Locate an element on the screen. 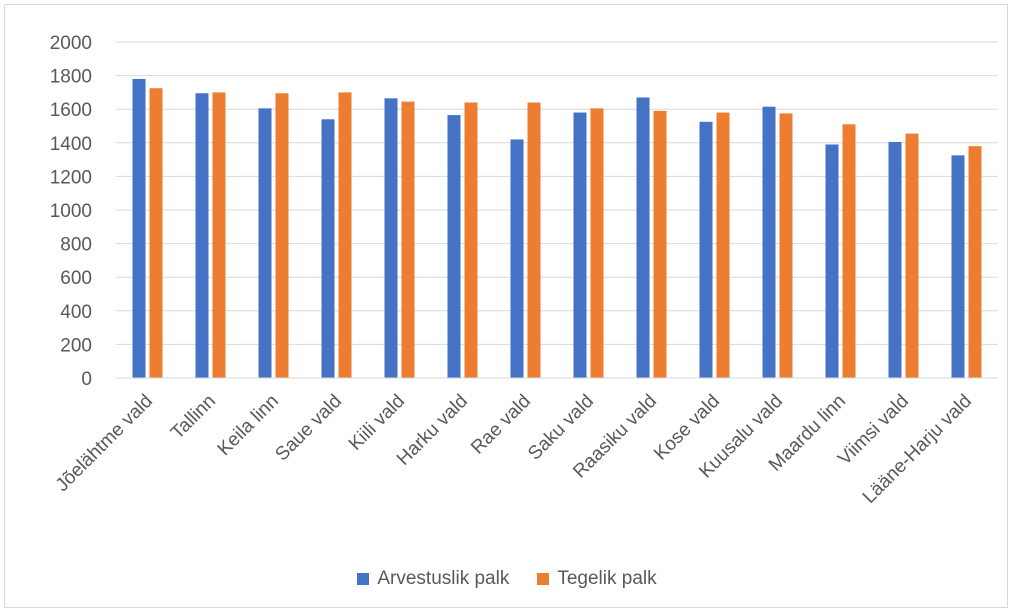 This screenshot has height=614, width=1014. y-tick-label: 1800 is located at coordinates (71, 77).